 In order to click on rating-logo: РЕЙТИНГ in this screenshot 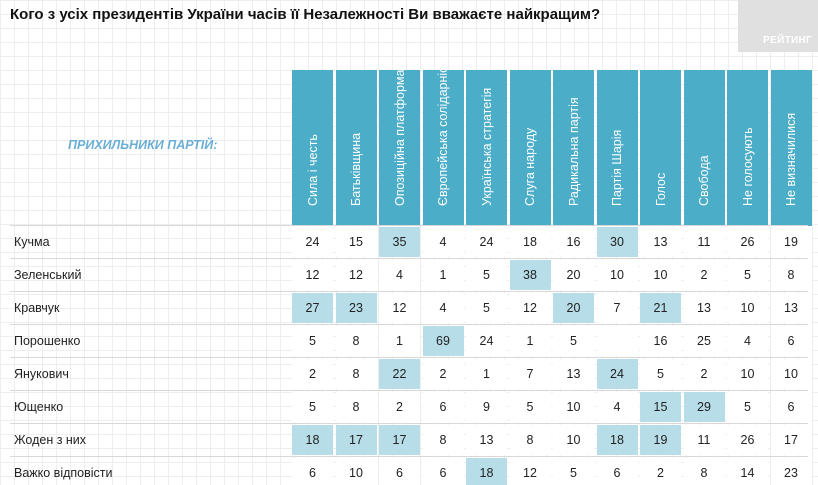, I will do `click(778, 26)`.